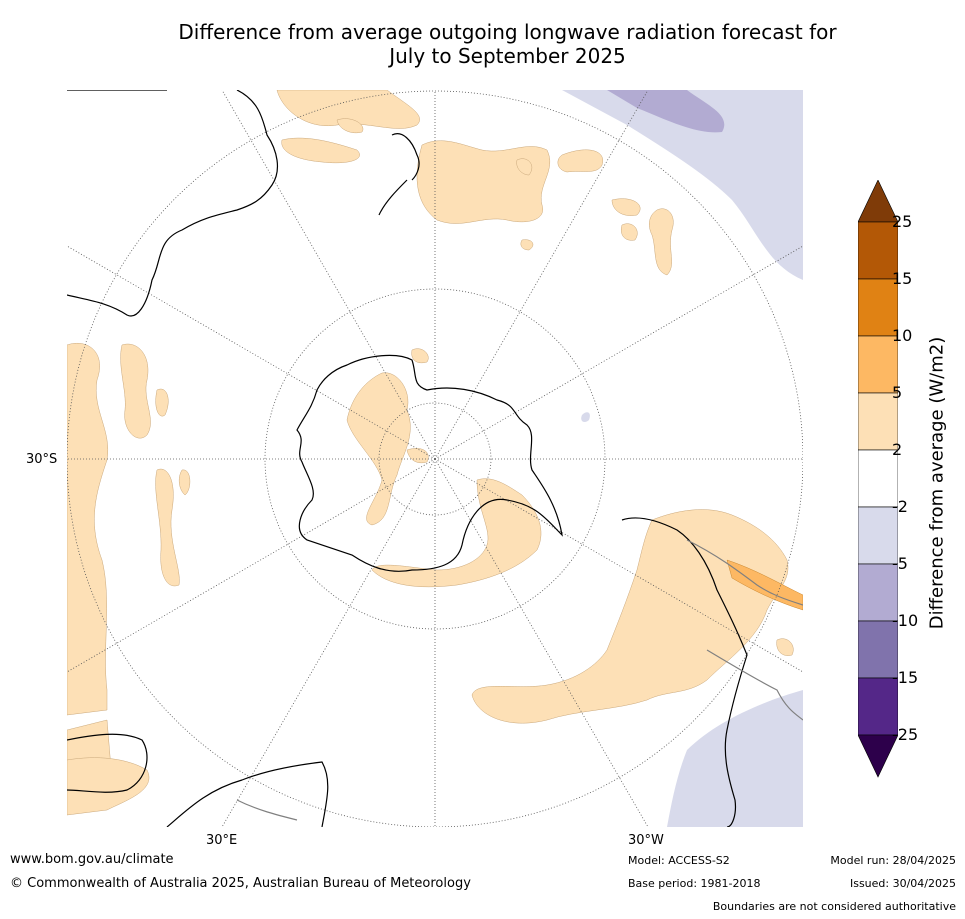 Image resolution: width=965 pixels, height=919 pixels. Describe the element at coordinates (429, 463) in the screenshot. I see `antarctica-coast` at that location.